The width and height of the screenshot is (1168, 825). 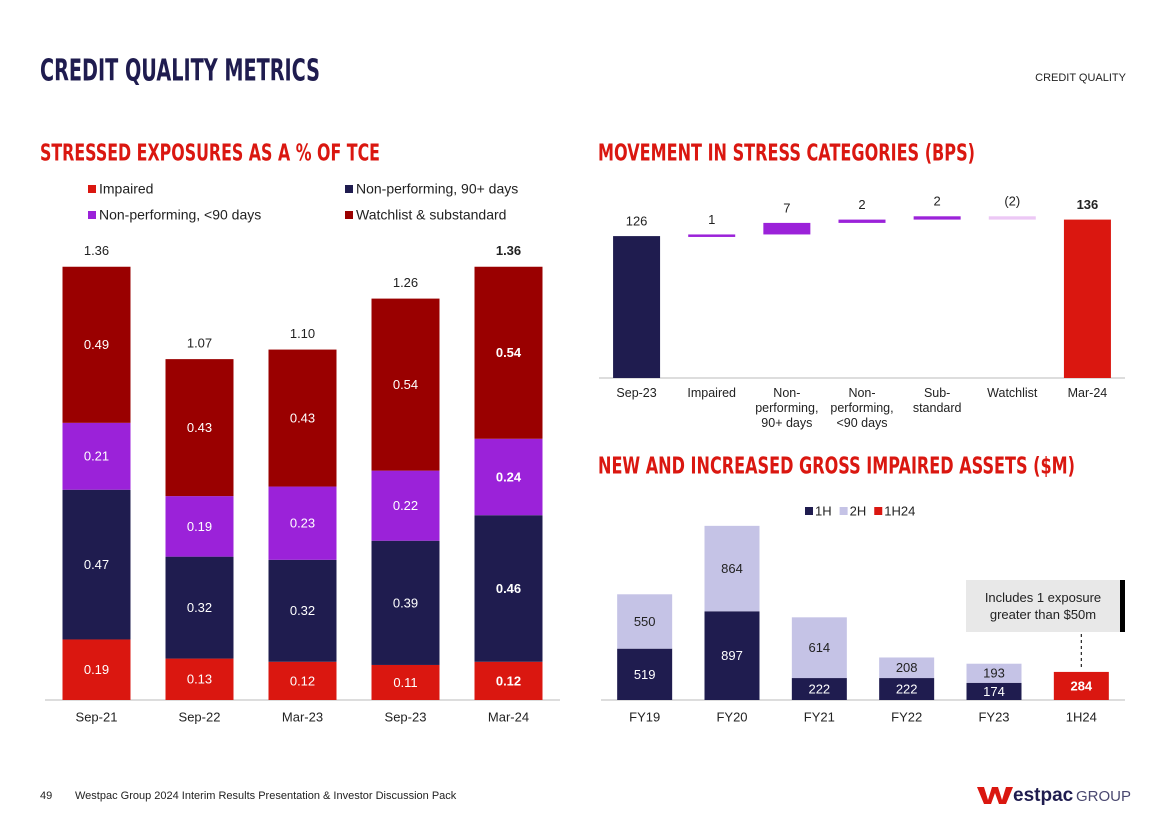 I want to click on x-tick-label: Sep-22, so click(x=200, y=716).